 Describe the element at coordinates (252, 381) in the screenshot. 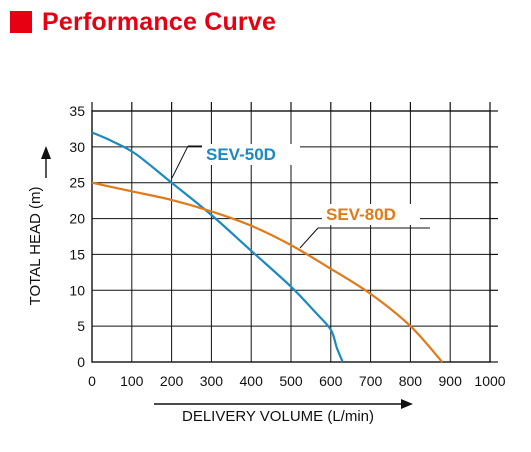

I see `x-tick-label: 400` at that location.